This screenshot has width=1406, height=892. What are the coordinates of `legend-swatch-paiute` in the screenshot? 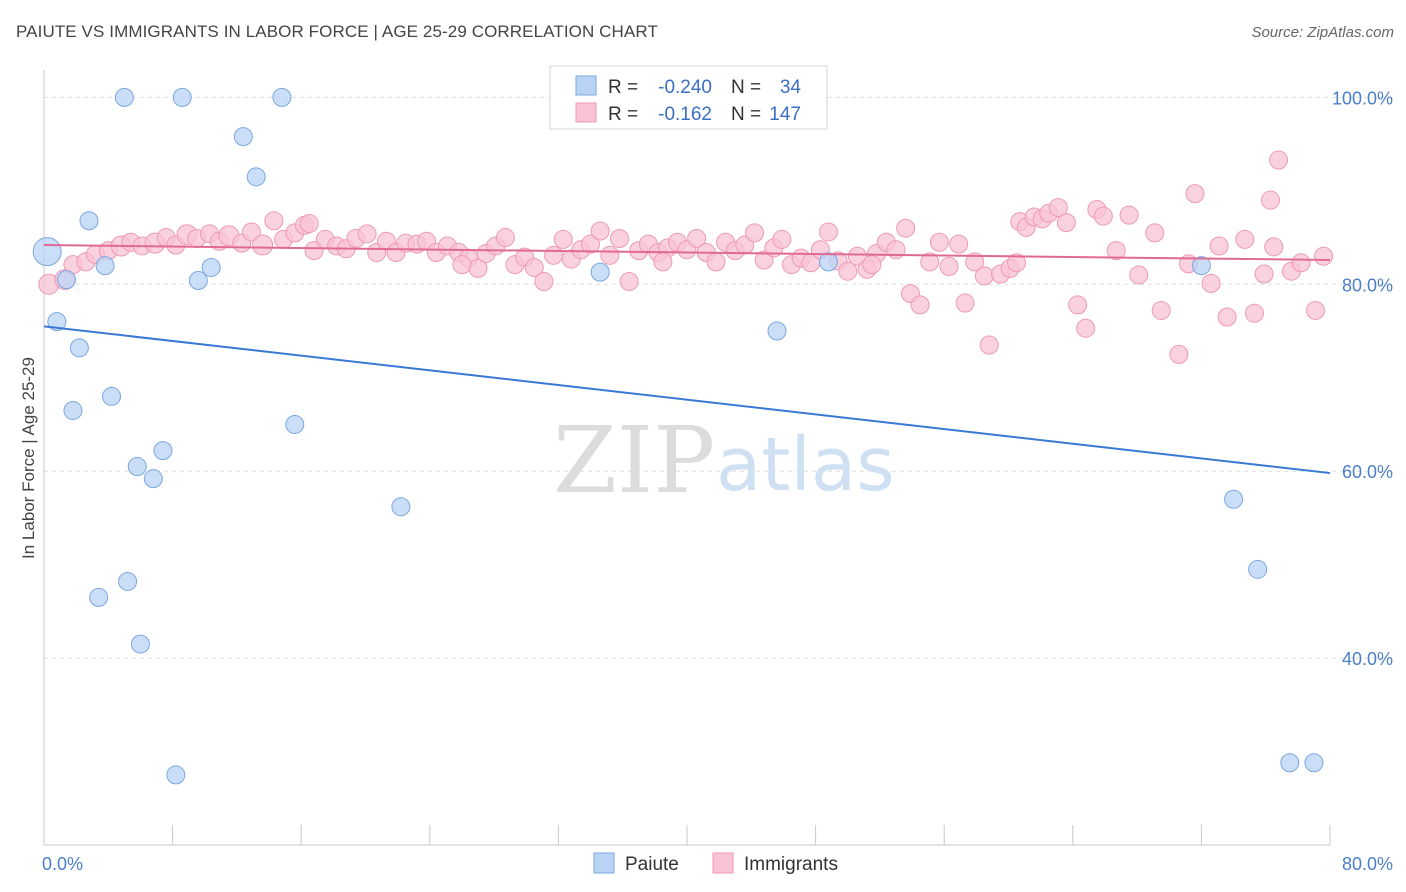 It's located at (586, 85).